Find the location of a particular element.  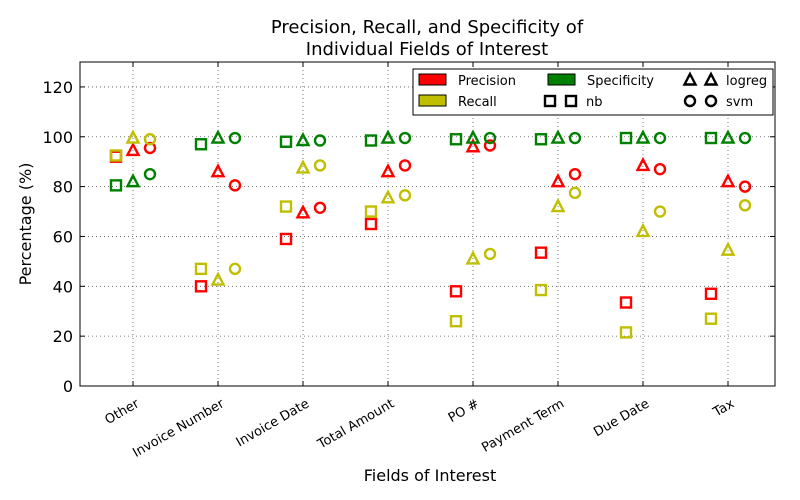

y-tick-label: 80 is located at coordinates (63, 187).